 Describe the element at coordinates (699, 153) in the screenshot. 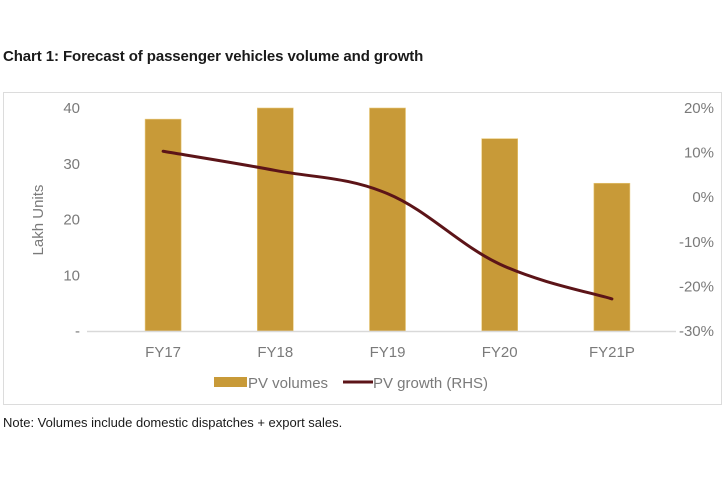

I see `right-axis-tick-label: 10%` at that location.